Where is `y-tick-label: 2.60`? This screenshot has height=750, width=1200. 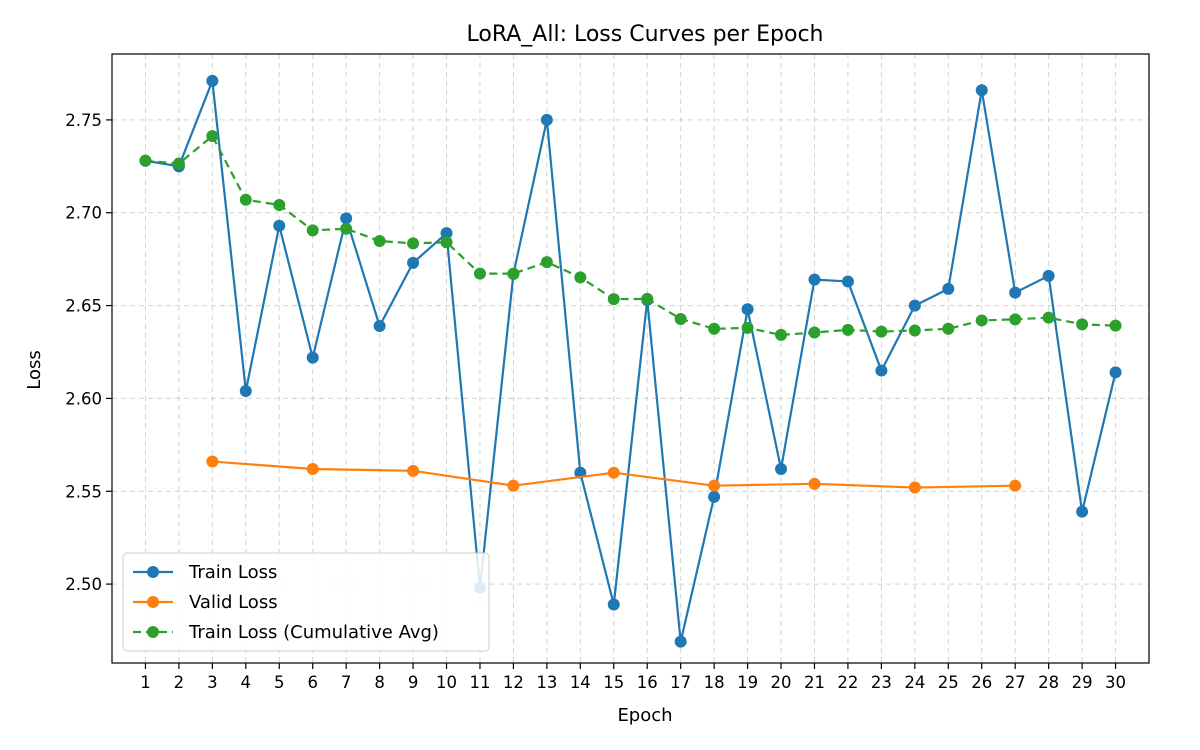
y-tick-label: 2.60 is located at coordinates (83, 398).